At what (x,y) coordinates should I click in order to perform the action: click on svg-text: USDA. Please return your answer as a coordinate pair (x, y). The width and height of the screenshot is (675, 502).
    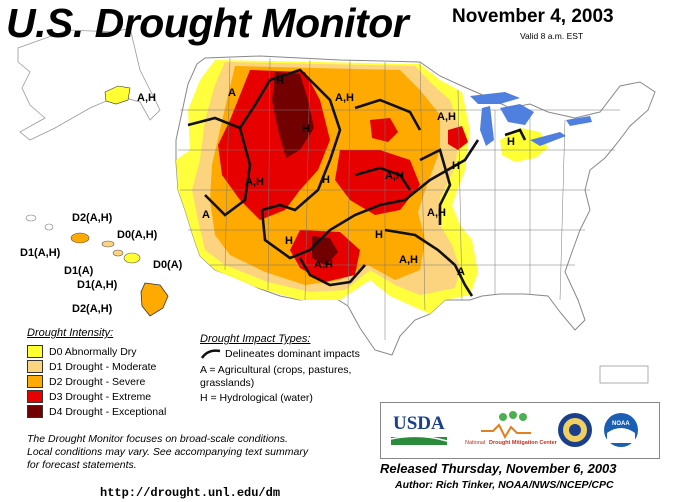
    Looking at the image, I should click on (419, 423).